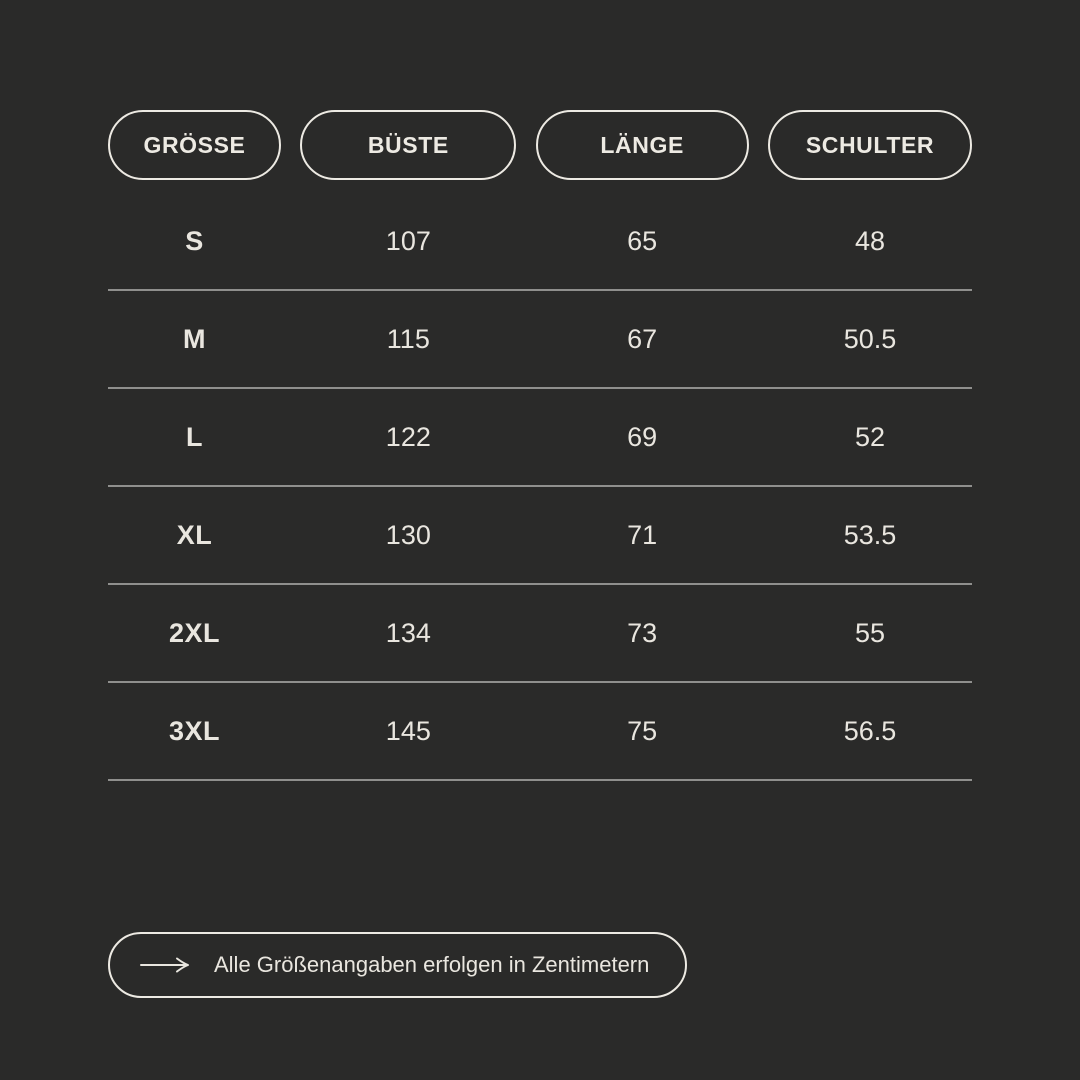  I want to click on length-value: 73, so click(642, 632).